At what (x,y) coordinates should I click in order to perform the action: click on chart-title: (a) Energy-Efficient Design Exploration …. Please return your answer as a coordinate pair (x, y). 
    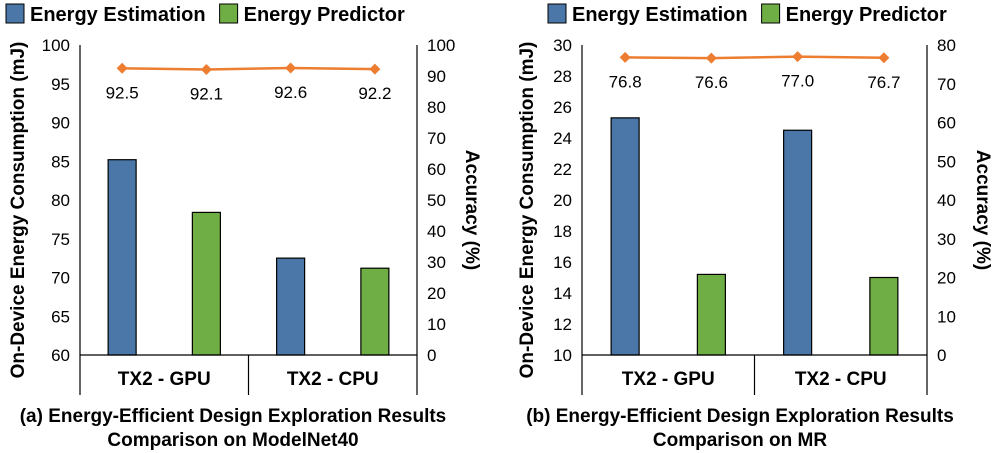
    Looking at the image, I should click on (233, 416).